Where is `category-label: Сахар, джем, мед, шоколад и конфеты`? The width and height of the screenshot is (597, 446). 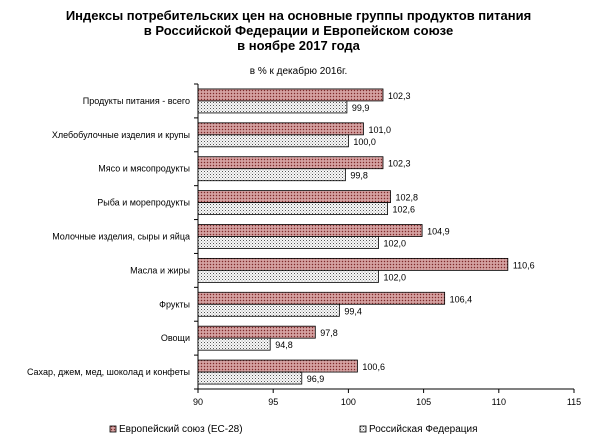
category-label: Сахар, джем, мед, шоколад и конфеты is located at coordinates (108, 372).